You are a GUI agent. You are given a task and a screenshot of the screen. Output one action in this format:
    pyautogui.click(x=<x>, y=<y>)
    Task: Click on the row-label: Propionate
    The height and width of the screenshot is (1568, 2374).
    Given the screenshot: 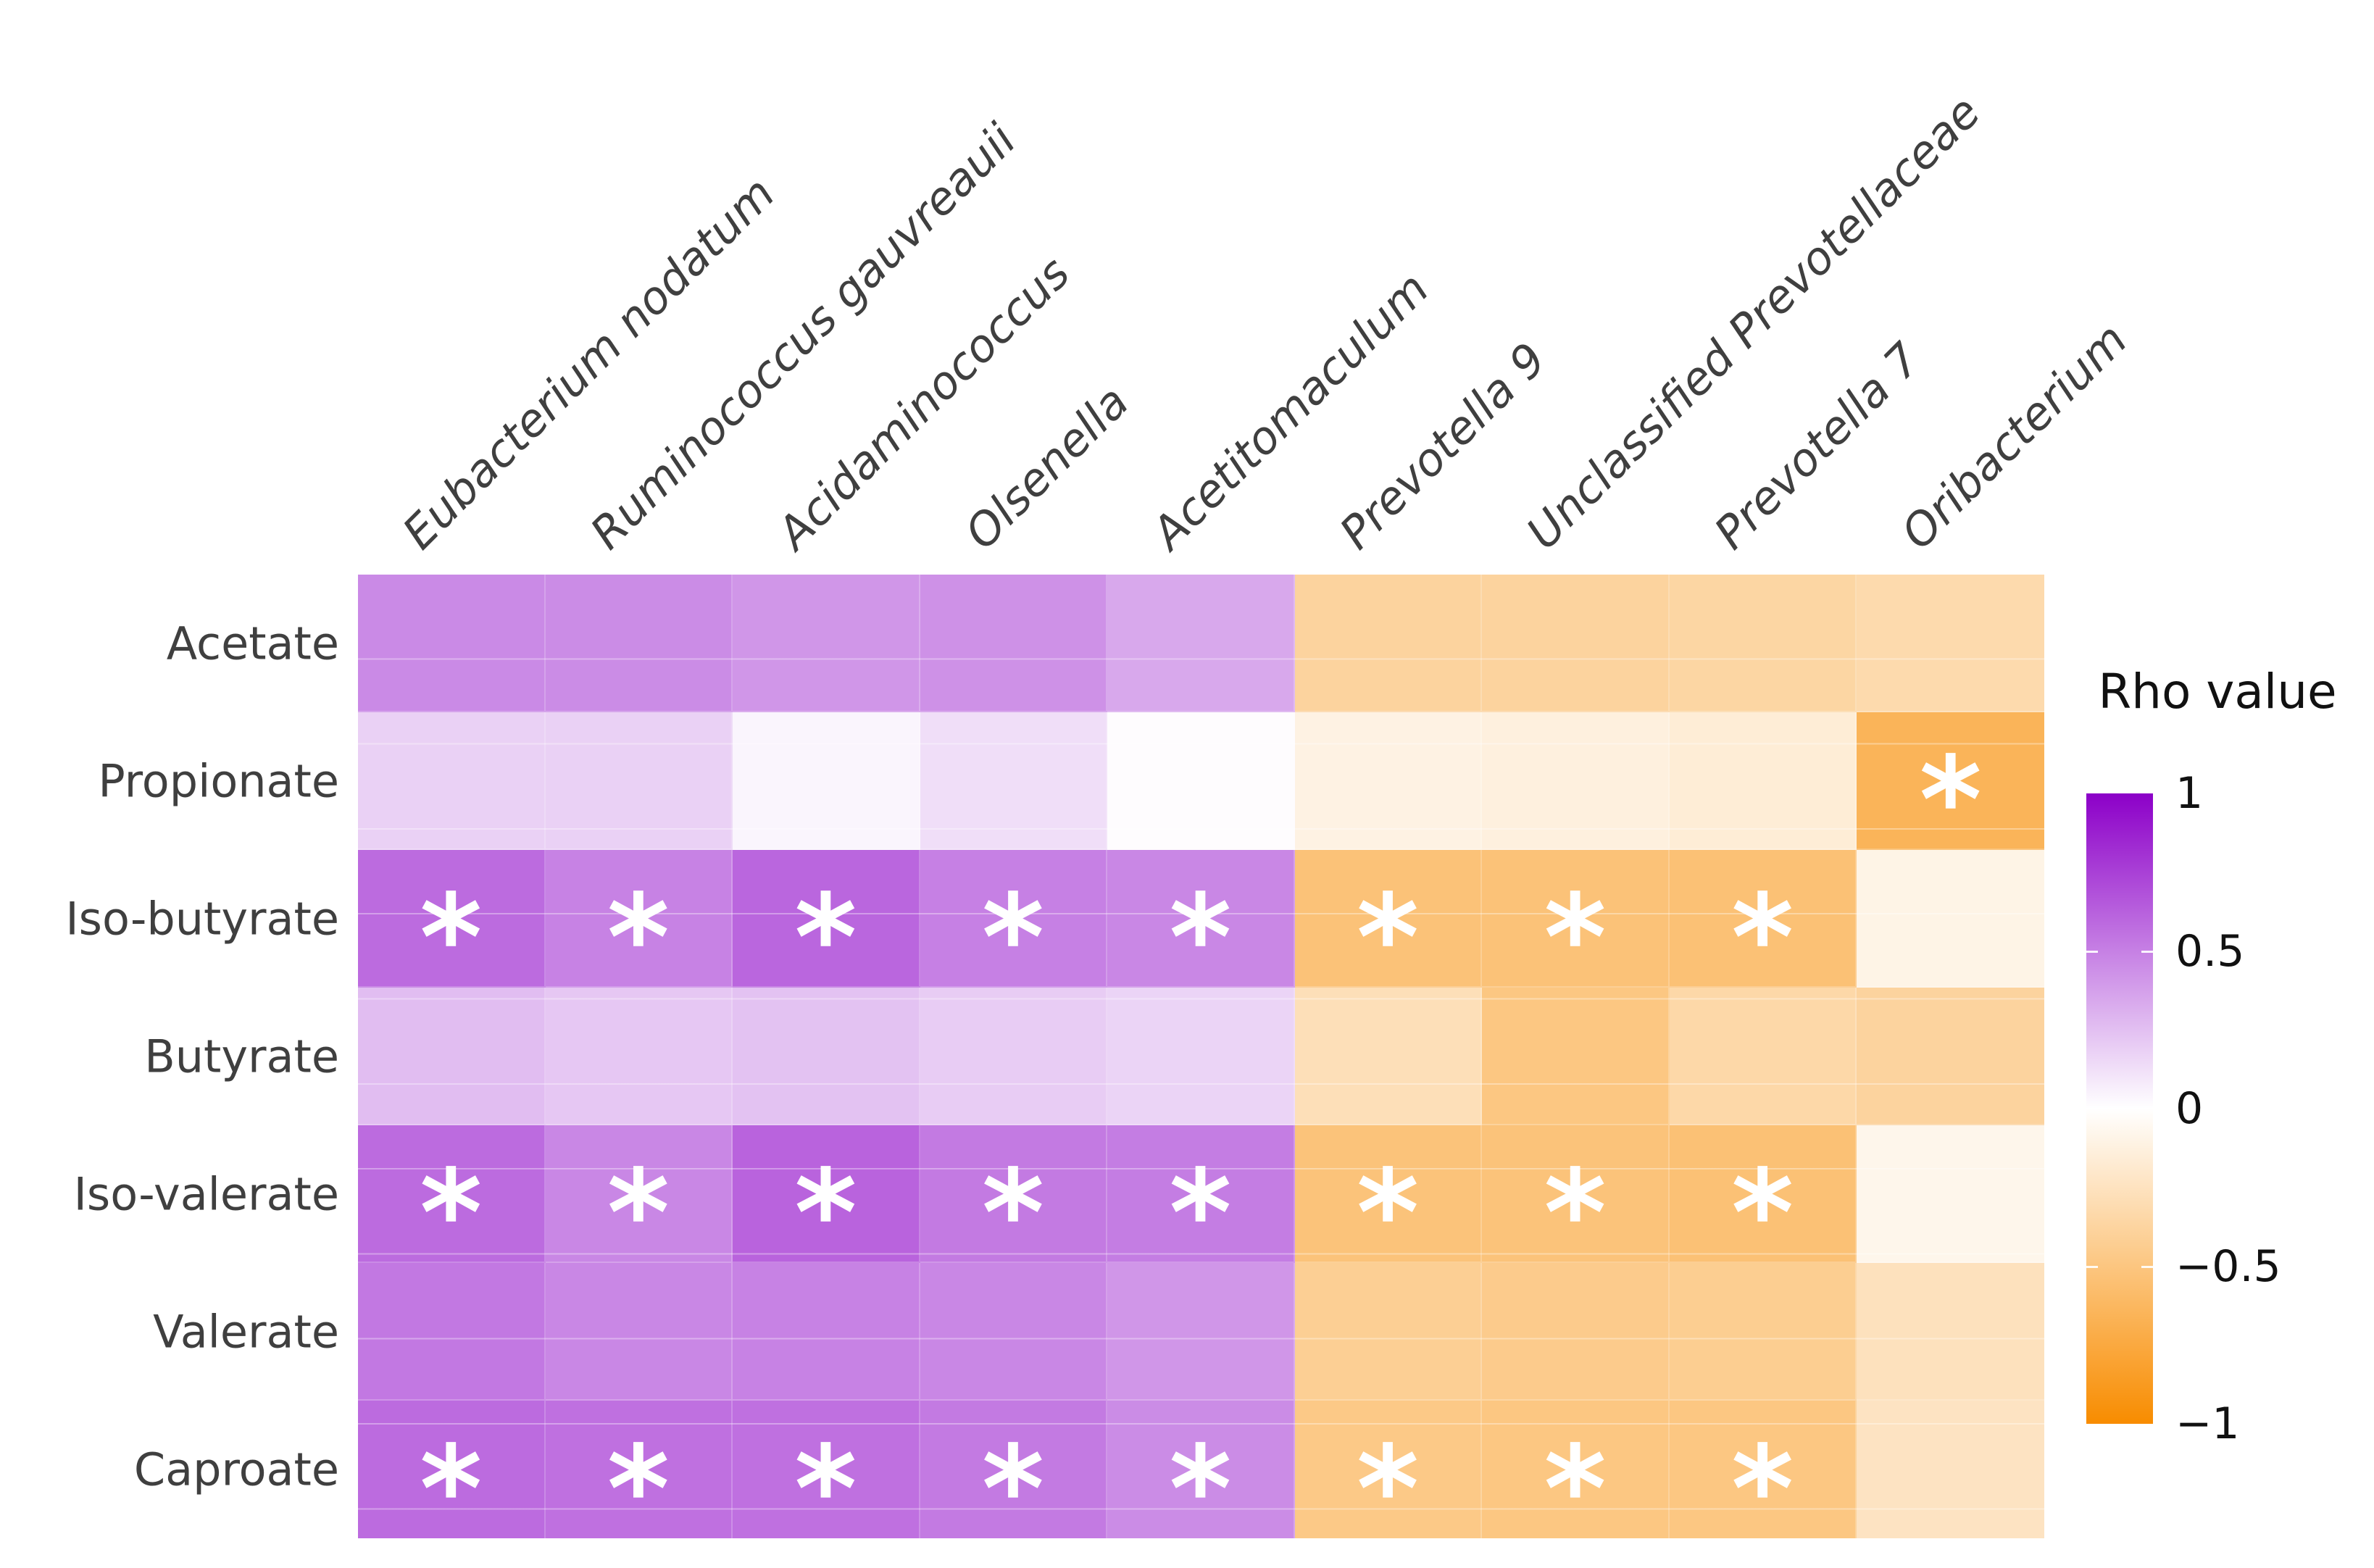 What is the action you would take?
    pyautogui.click(x=218, y=781)
    